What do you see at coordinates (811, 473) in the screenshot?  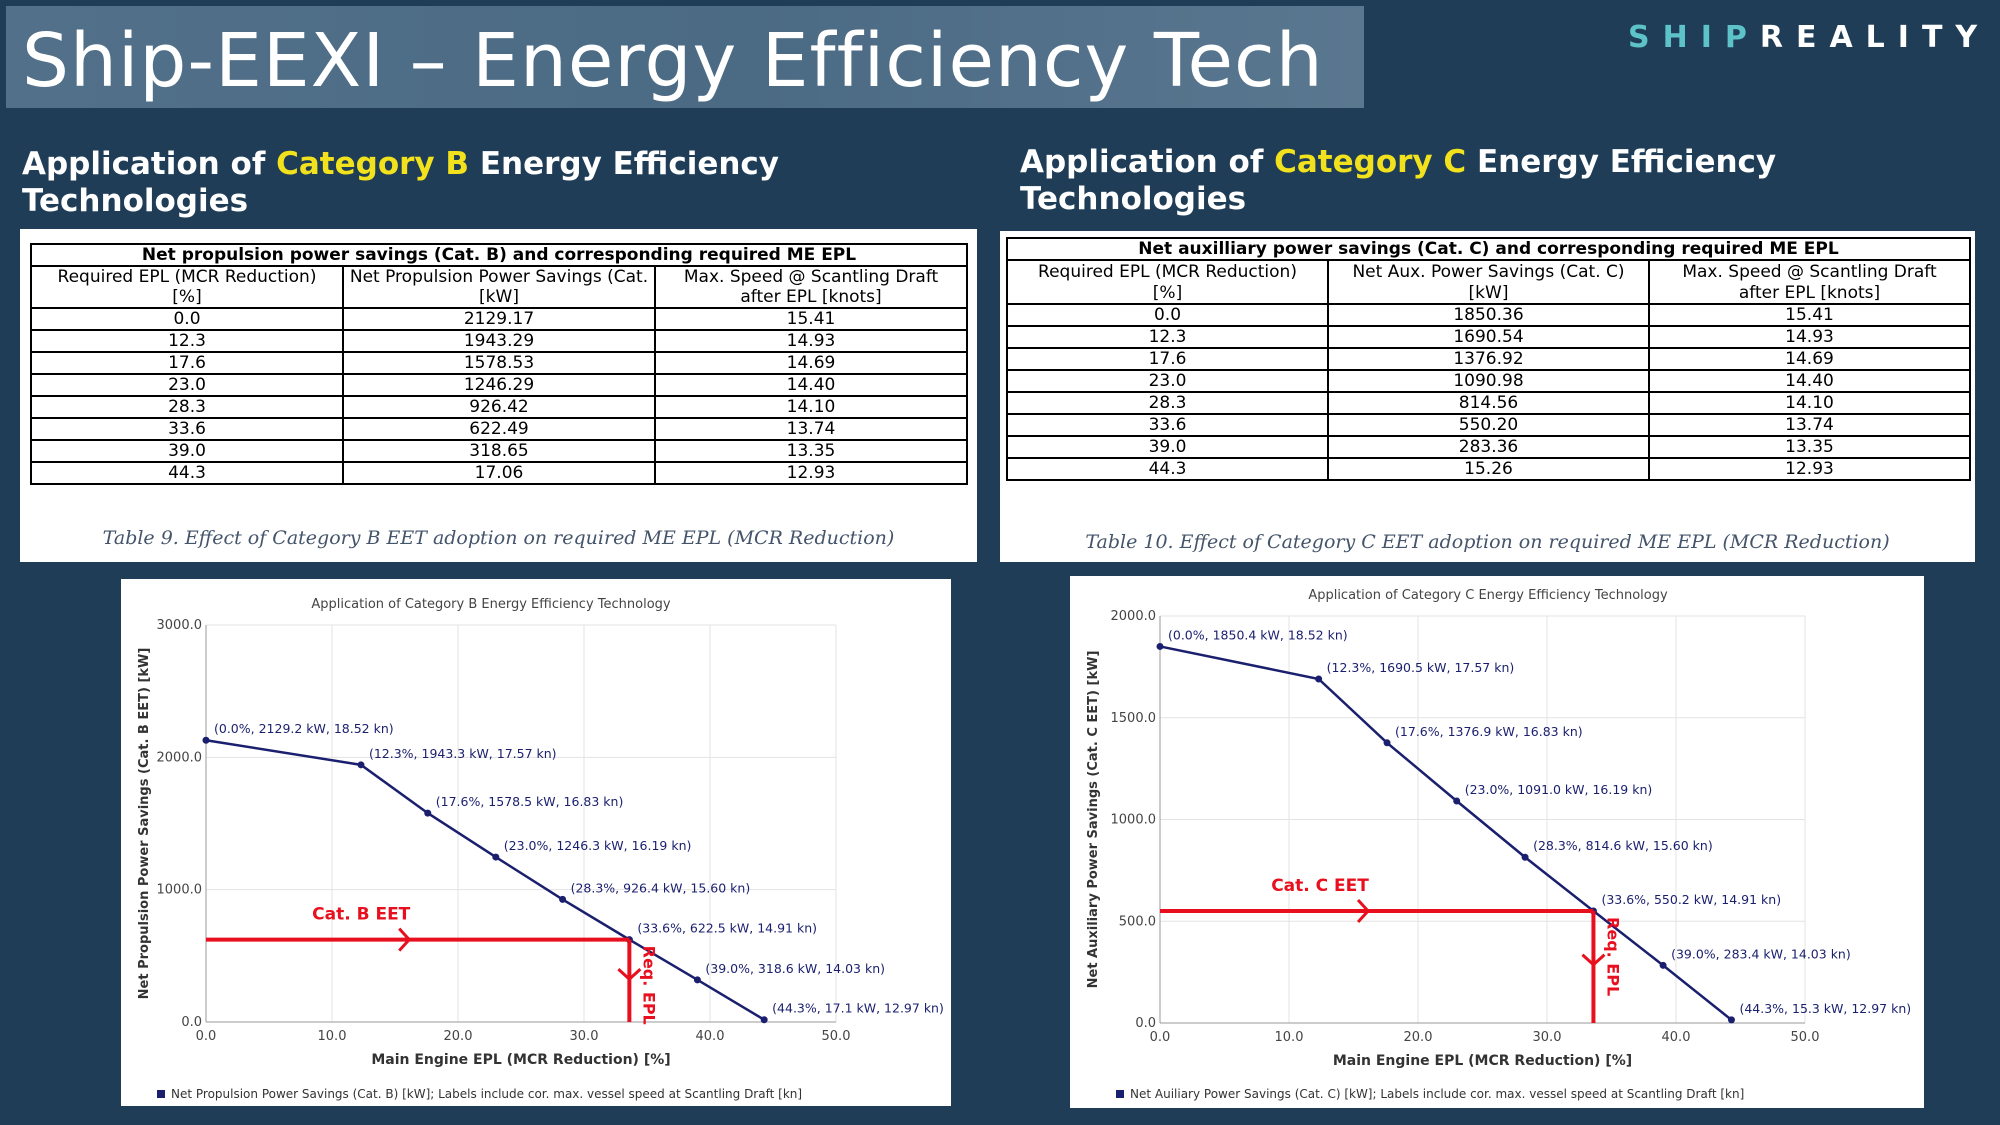 I see `table-b-cell-7-2: 12.93` at bounding box center [811, 473].